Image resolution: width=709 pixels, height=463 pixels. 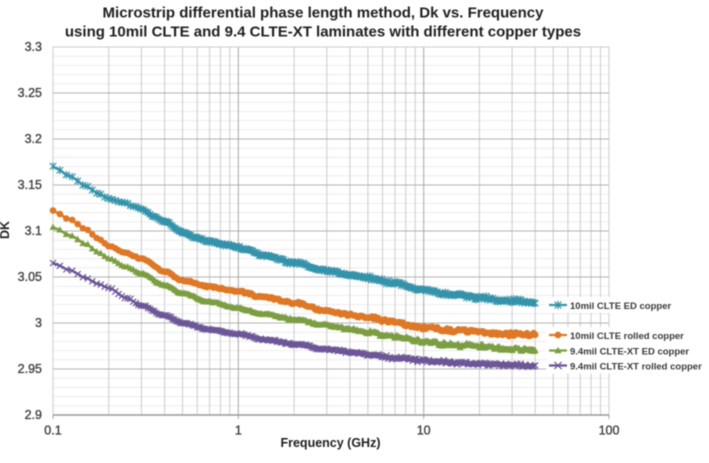 I want to click on svg-text: 10mil CLTE ED copper, so click(x=620, y=306).